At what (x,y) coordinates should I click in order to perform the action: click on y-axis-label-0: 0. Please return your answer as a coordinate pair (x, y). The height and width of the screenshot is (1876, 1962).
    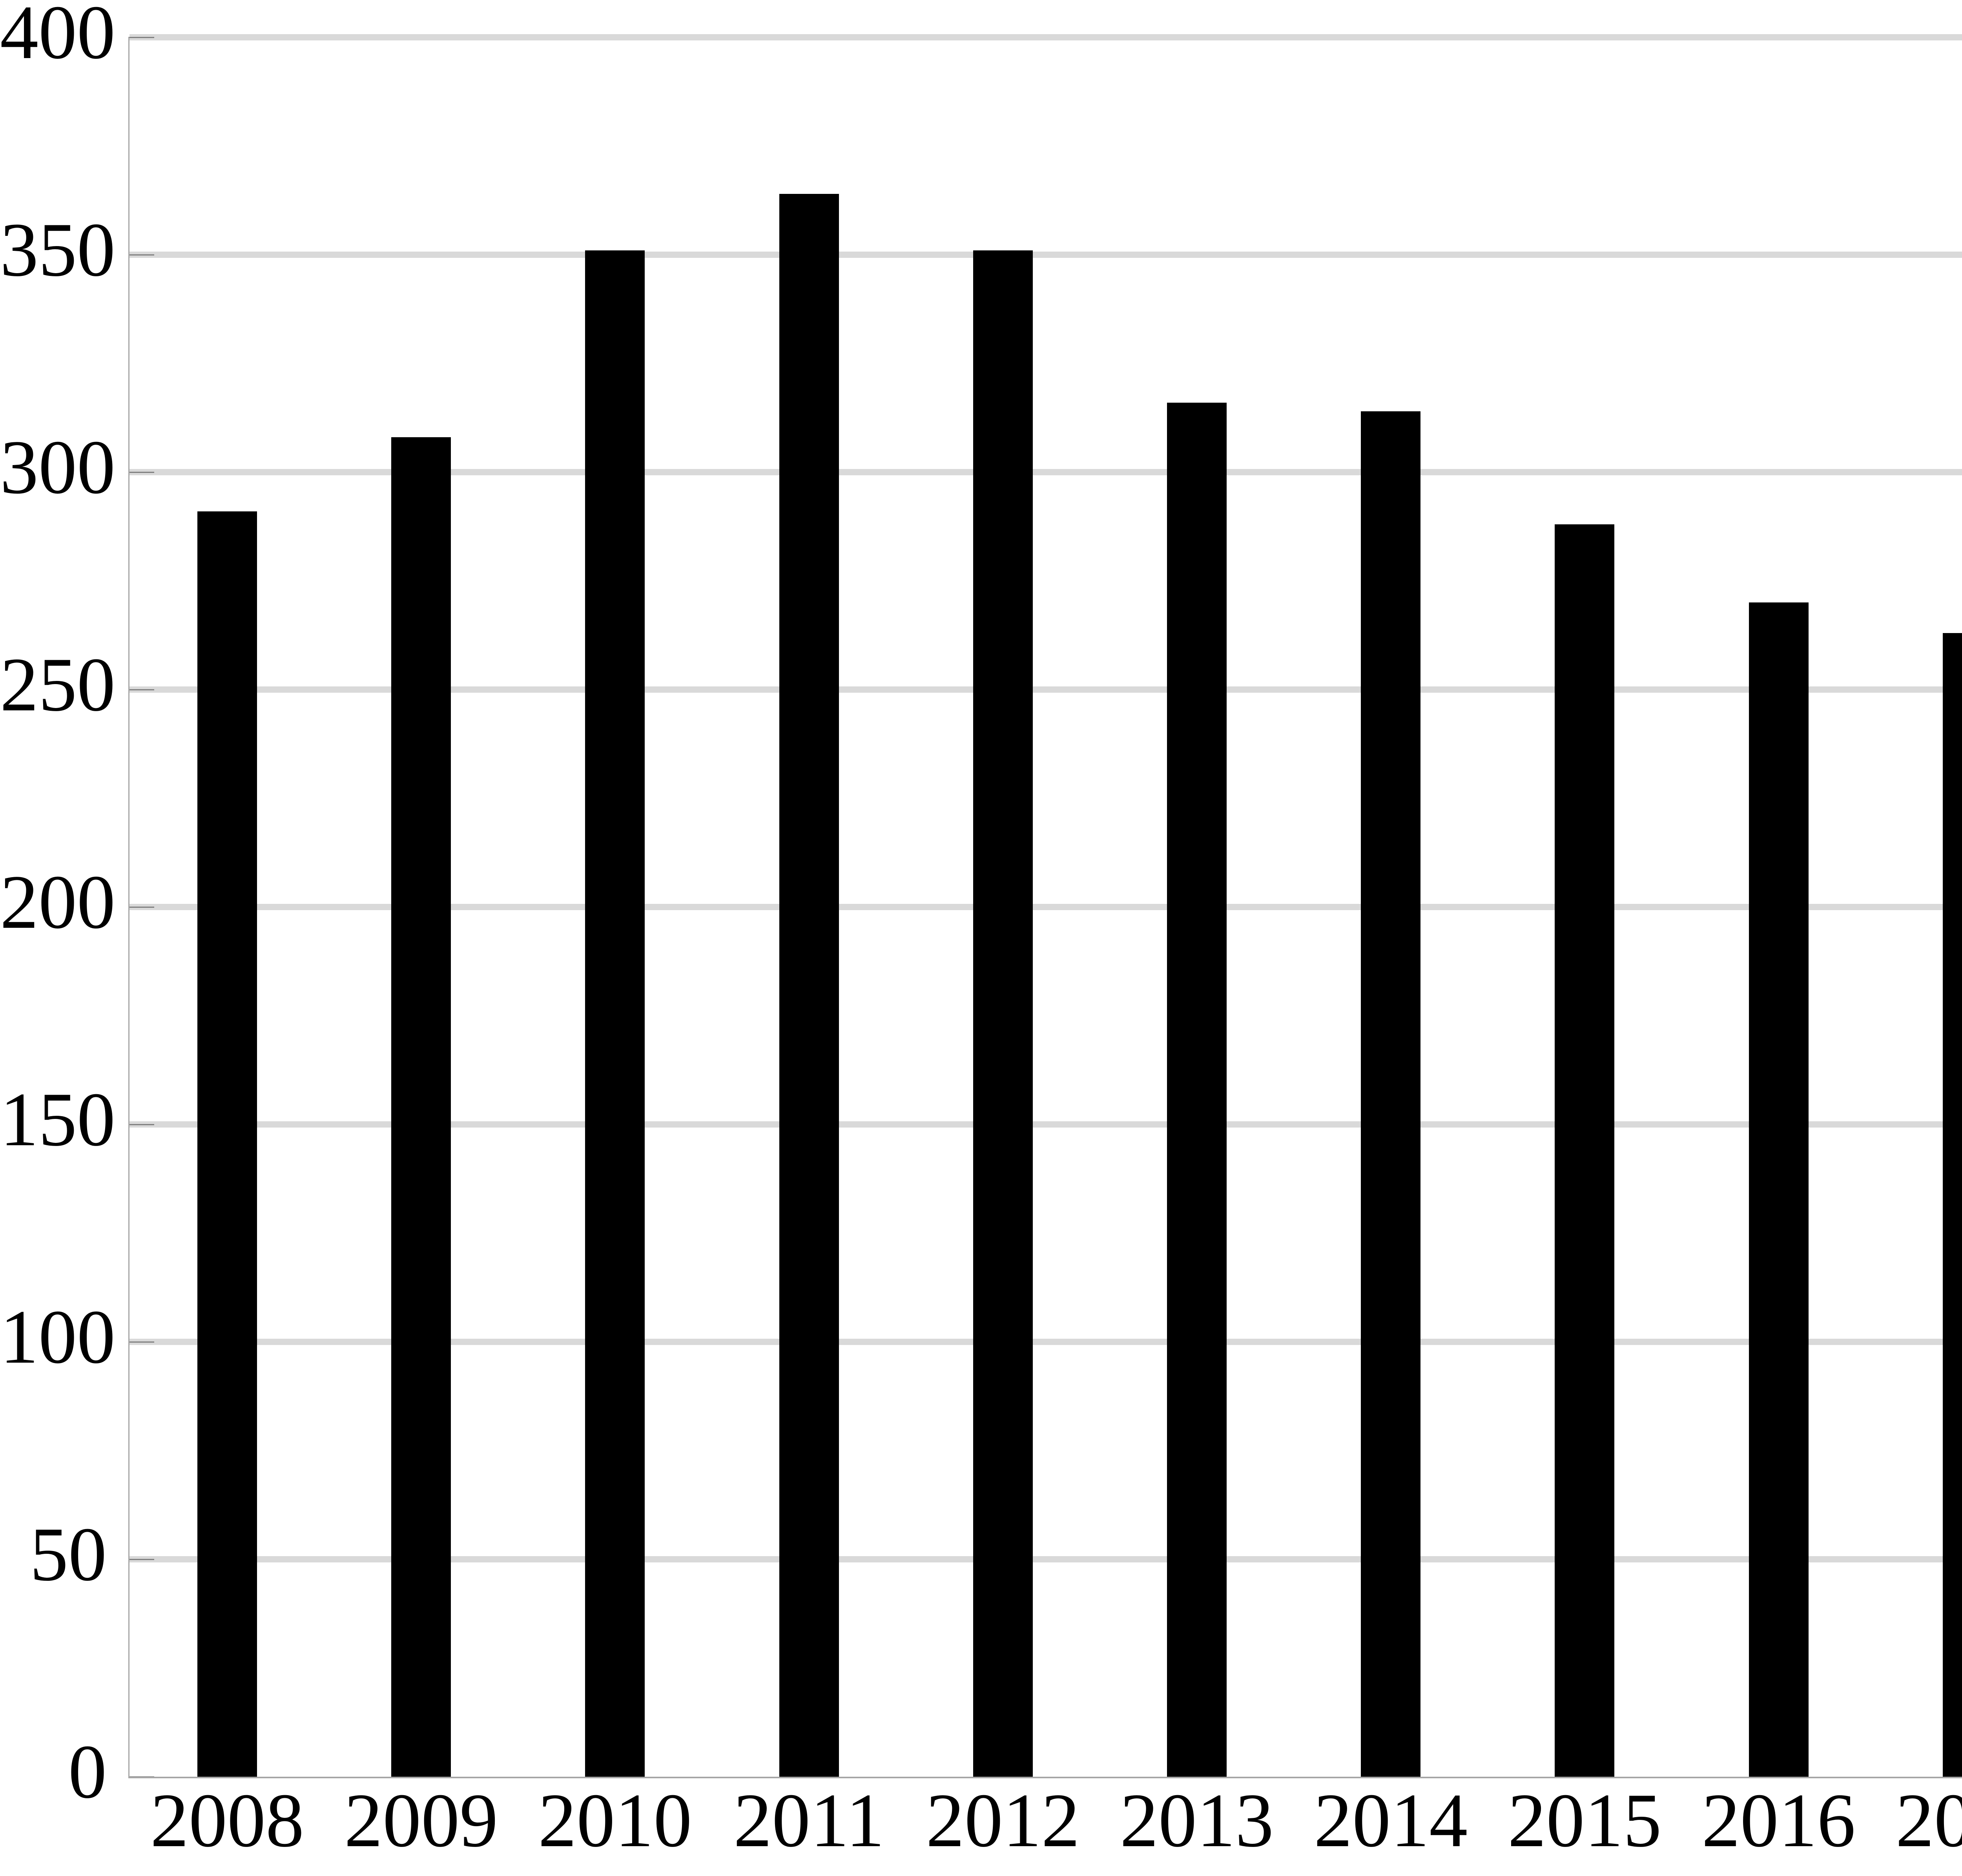
    Looking at the image, I should click on (88, 1772).